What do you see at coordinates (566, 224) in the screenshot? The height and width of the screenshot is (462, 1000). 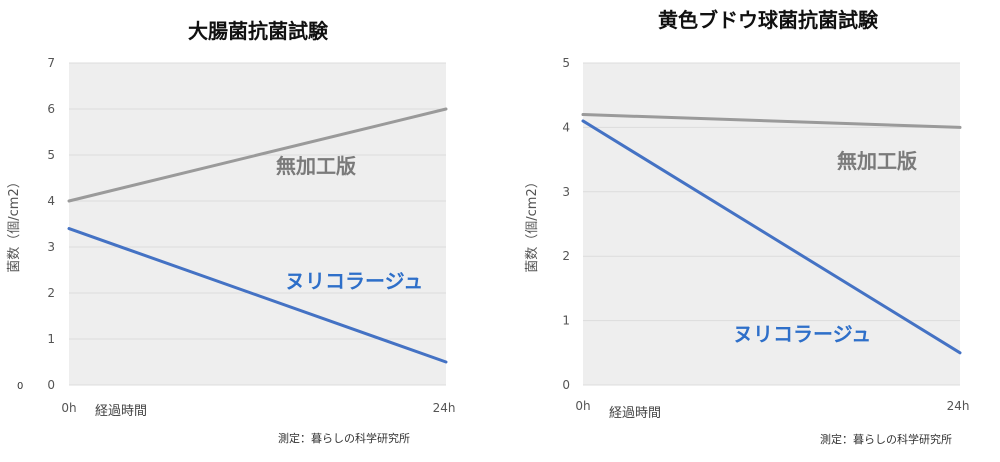 I see `y-ticks: 0 1 2 3 4 5` at bounding box center [566, 224].